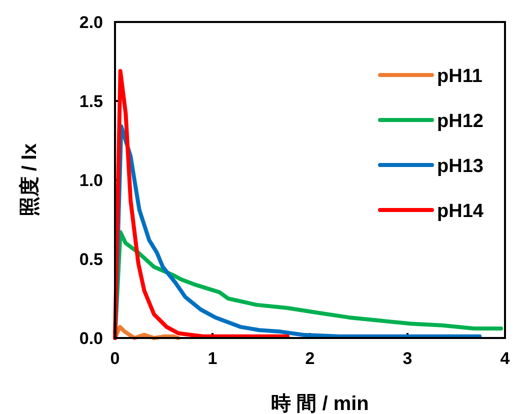  Describe the element at coordinates (91, 338) in the screenshot. I see `y-tick-label: 0.0` at that location.